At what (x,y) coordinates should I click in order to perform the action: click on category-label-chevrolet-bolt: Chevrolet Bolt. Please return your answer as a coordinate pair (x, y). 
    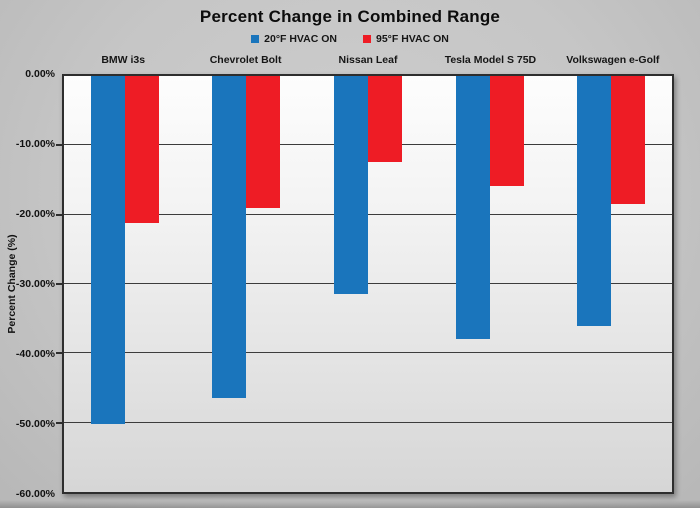
    Looking at the image, I should click on (245, 60).